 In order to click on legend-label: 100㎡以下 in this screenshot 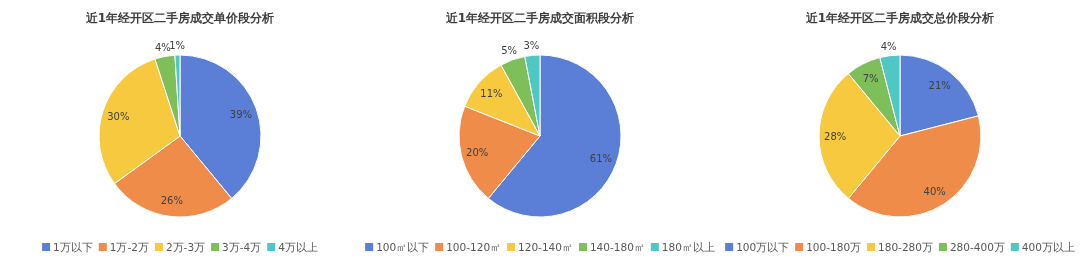, I will do `click(403, 247)`.